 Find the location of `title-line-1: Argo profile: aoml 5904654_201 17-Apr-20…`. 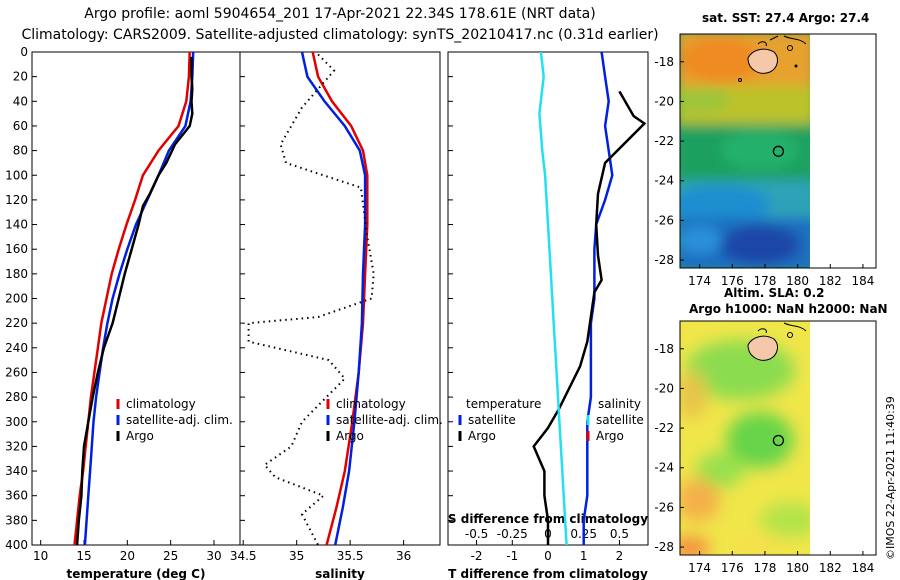

title-line-1: Argo profile: aoml 5904654_201 17-Apr-20… is located at coordinates (340, 14).